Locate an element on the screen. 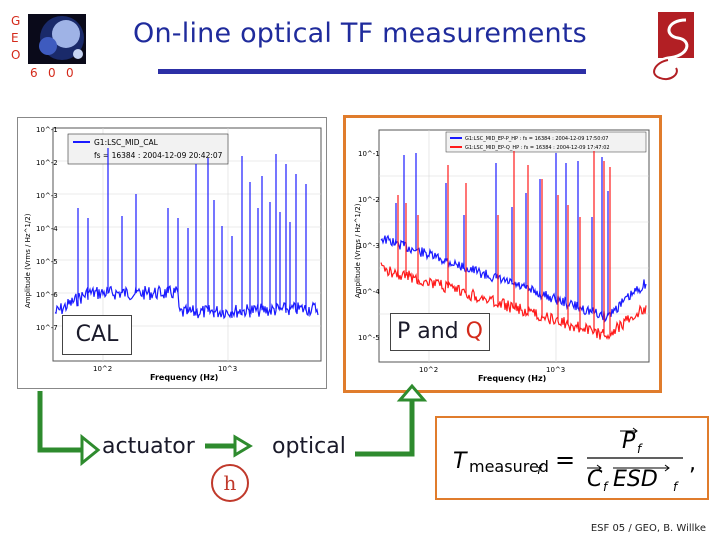  right-ylabel: Amplitude (Vrms / Hz^1/2) is located at coordinates (358, 250).